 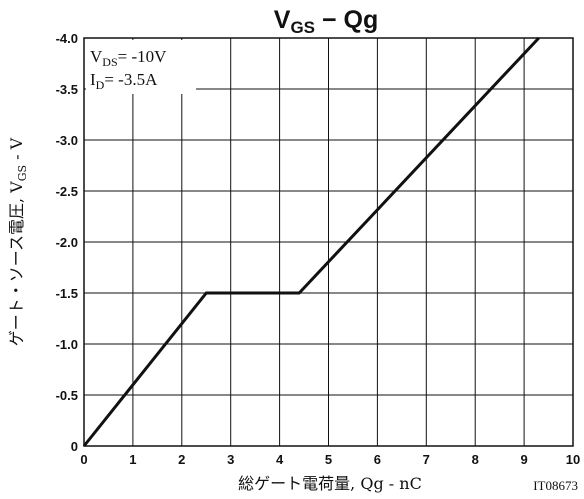 I want to click on y-axis-label-sub: GS, so click(x=22, y=173).